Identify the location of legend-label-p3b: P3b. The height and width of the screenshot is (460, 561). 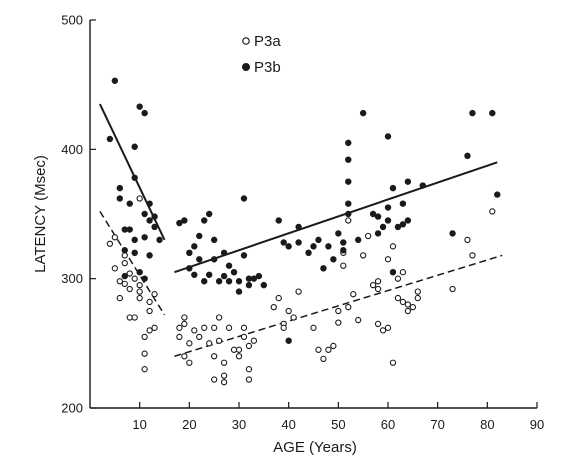
(267, 67).